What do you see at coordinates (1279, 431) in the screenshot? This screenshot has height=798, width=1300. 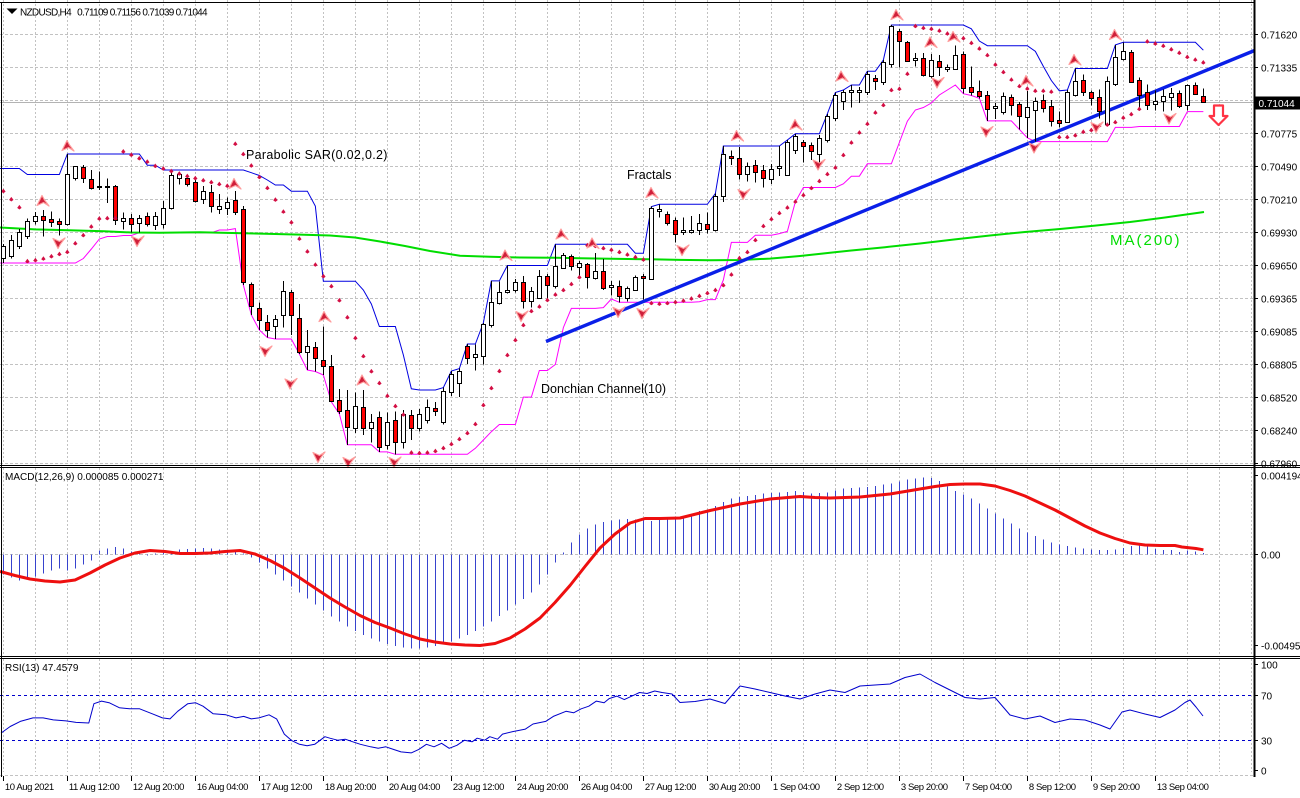 I see `svg-text: 0.68240` at bounding box center [1279, 431].